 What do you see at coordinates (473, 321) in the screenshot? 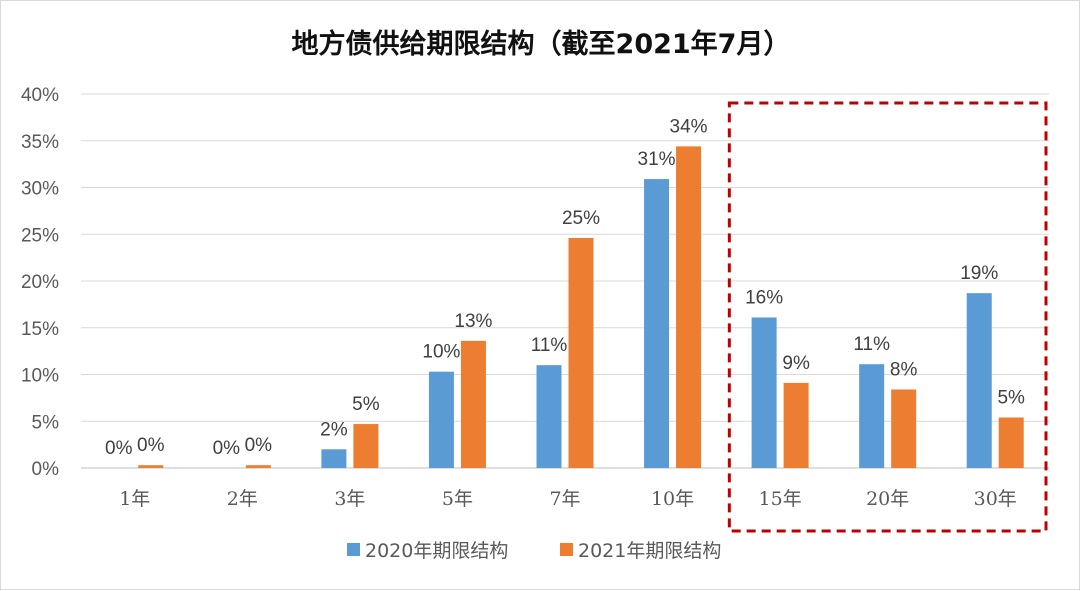
I see `data-label: 13%` at bounding box center [473, 321].